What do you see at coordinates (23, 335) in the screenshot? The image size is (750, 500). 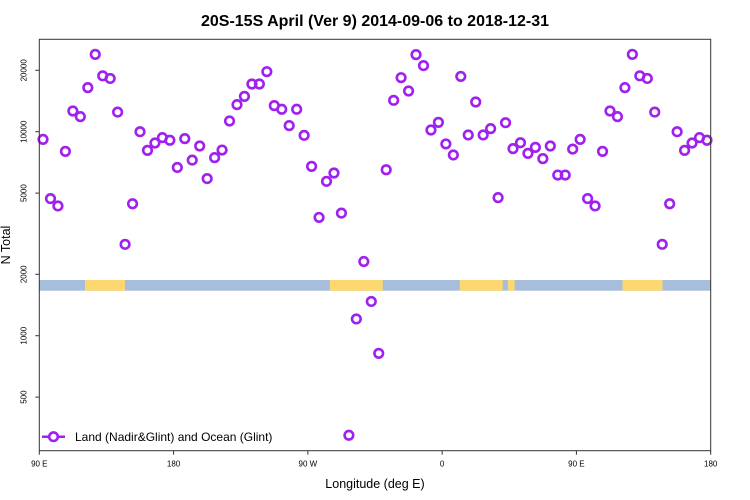 I see `y-tick-label: 1000` at bounding box center [23, 335].